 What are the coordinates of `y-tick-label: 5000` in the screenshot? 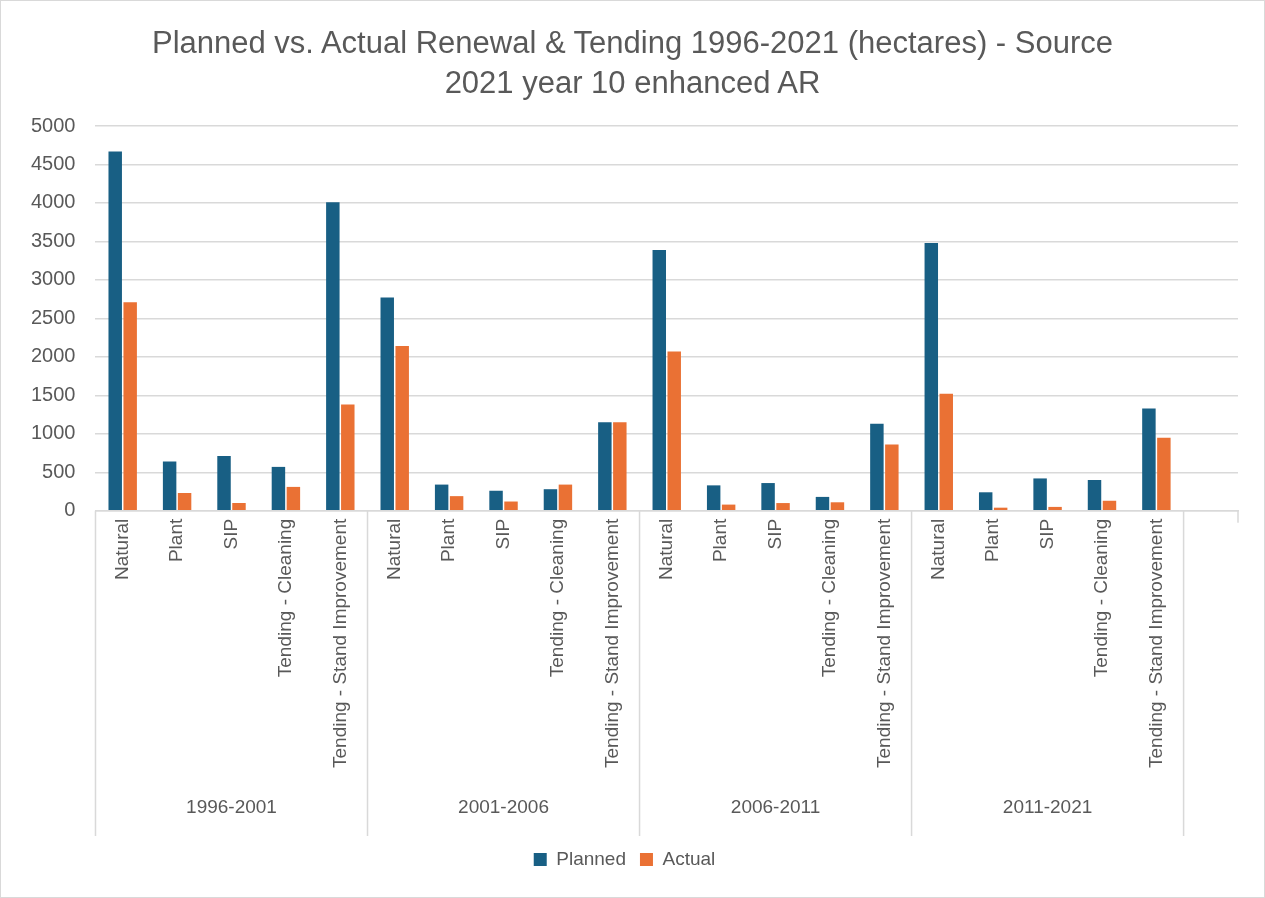 It's located at (53, 124).